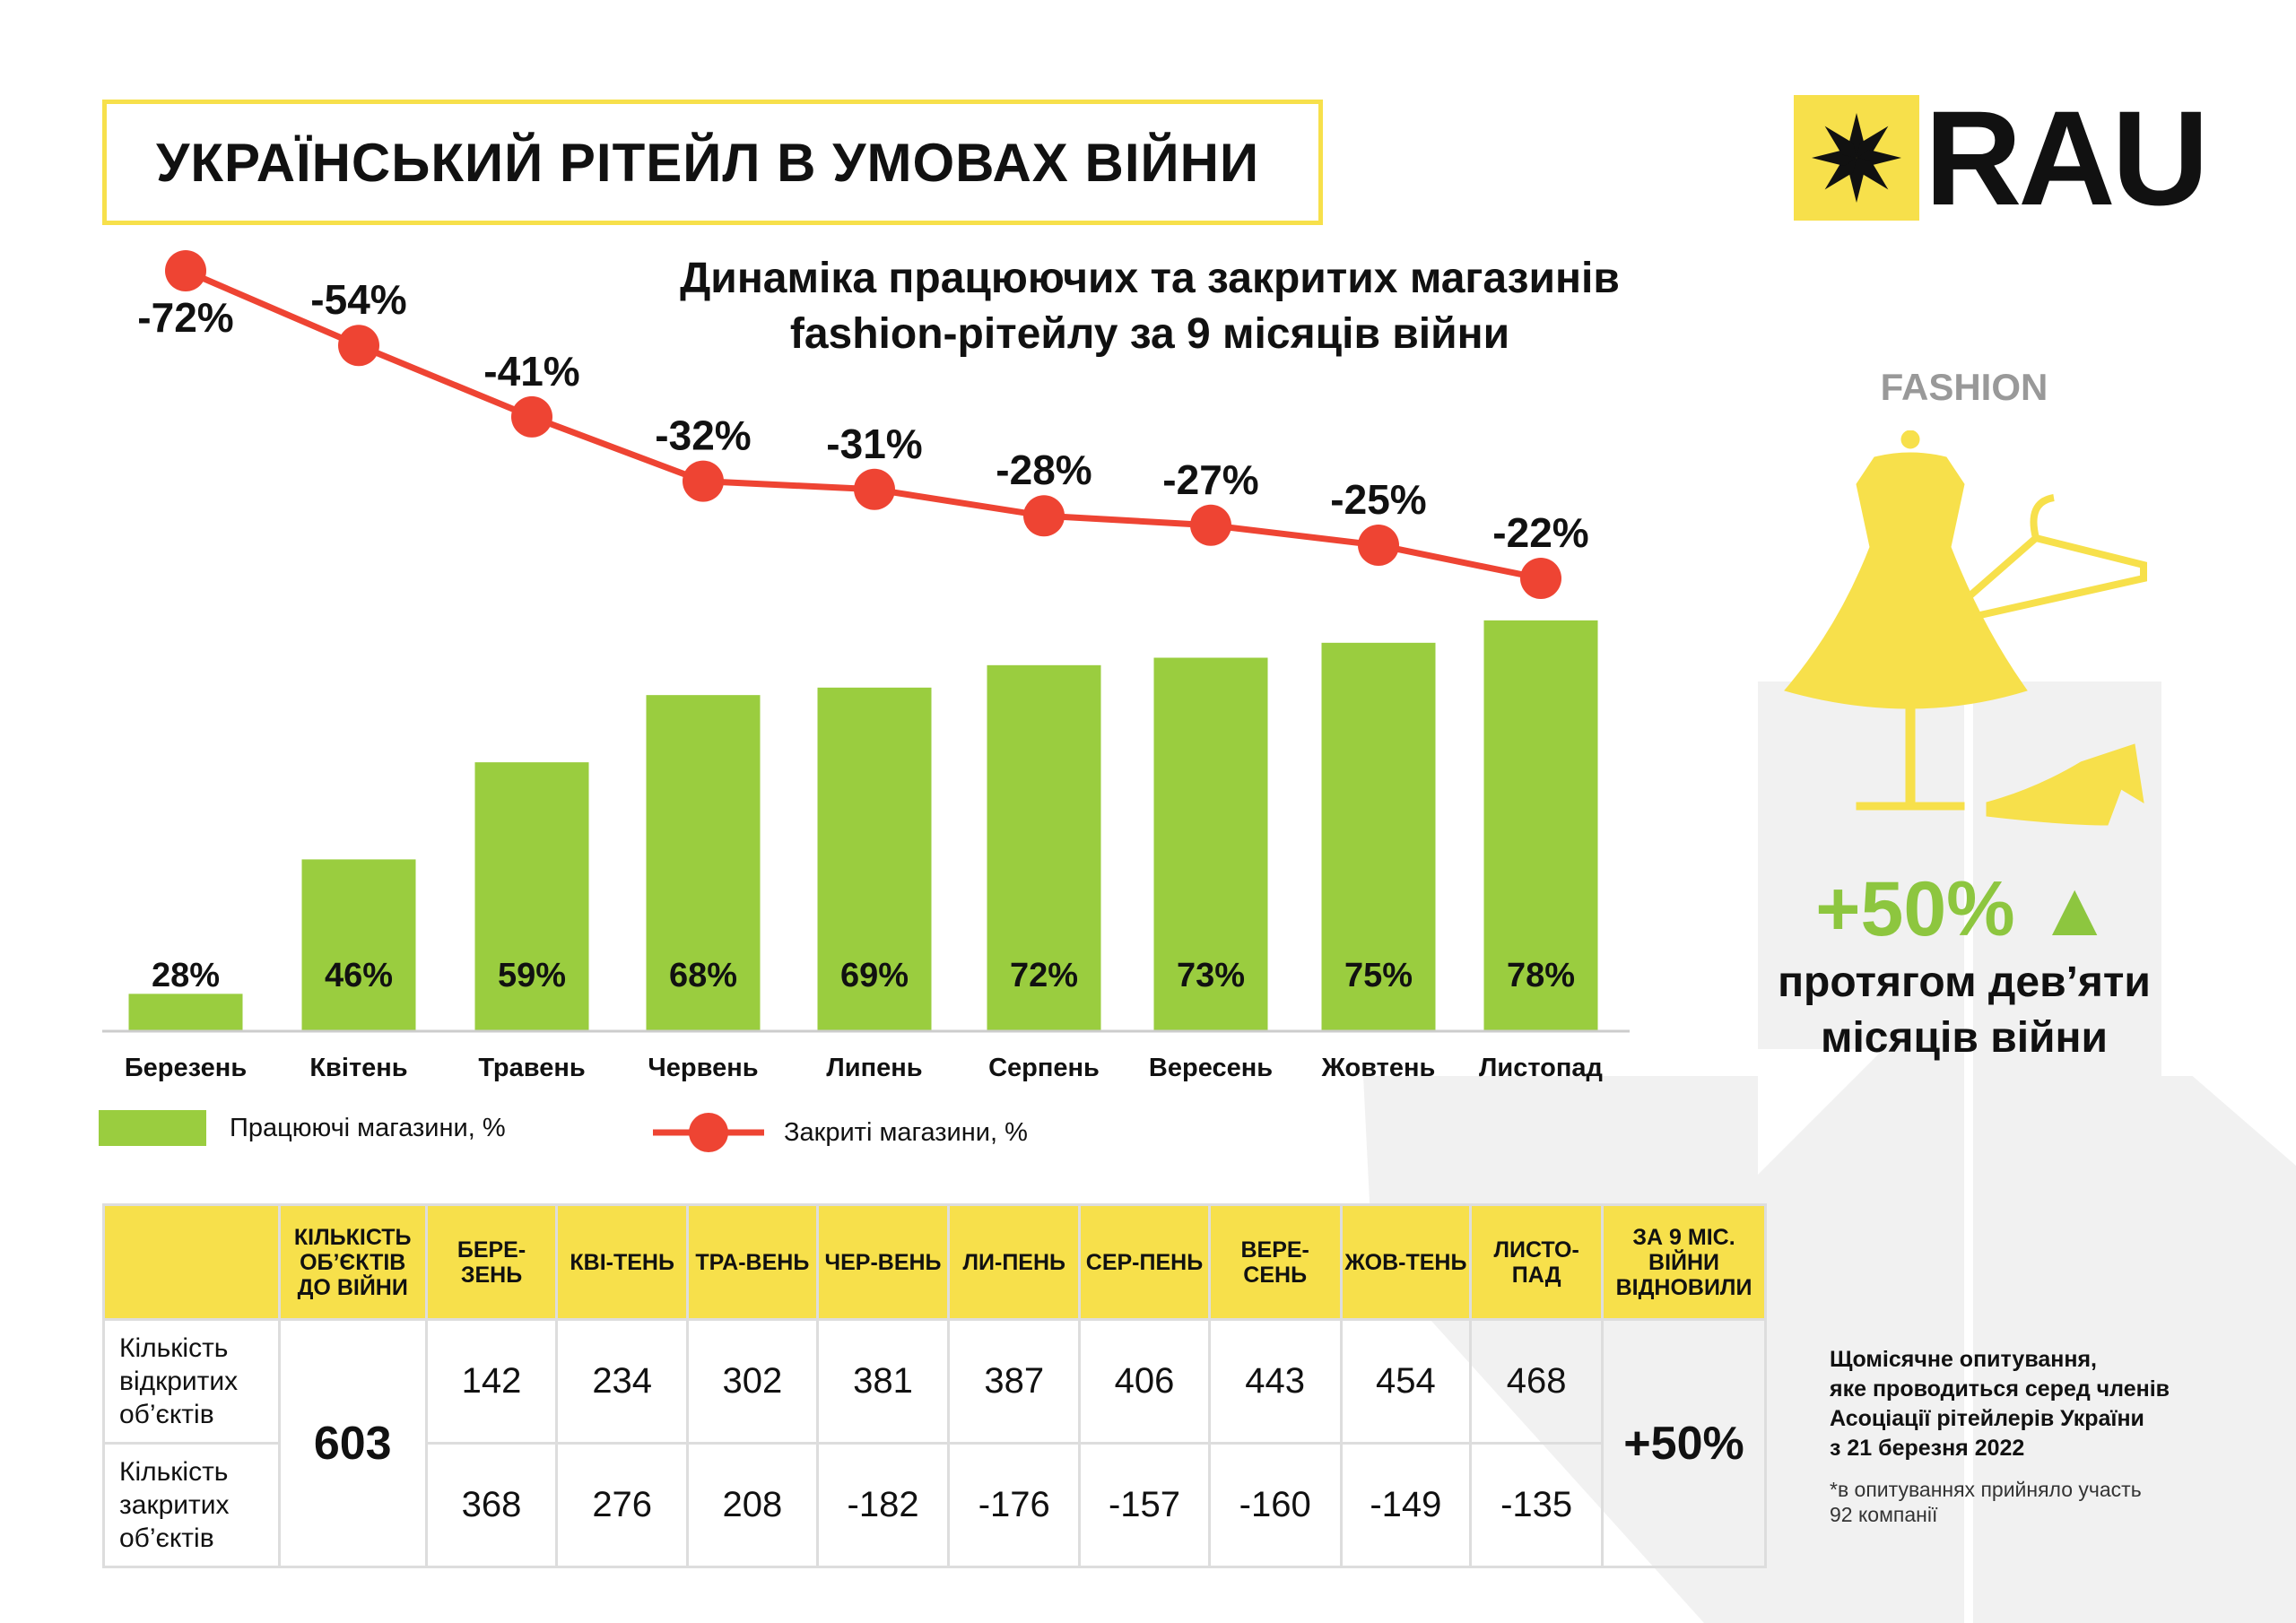  What do you see at coordinates (752, 1381) in the screenshot?
I see `table-cell: 302` at bounding box center [752, 1381].